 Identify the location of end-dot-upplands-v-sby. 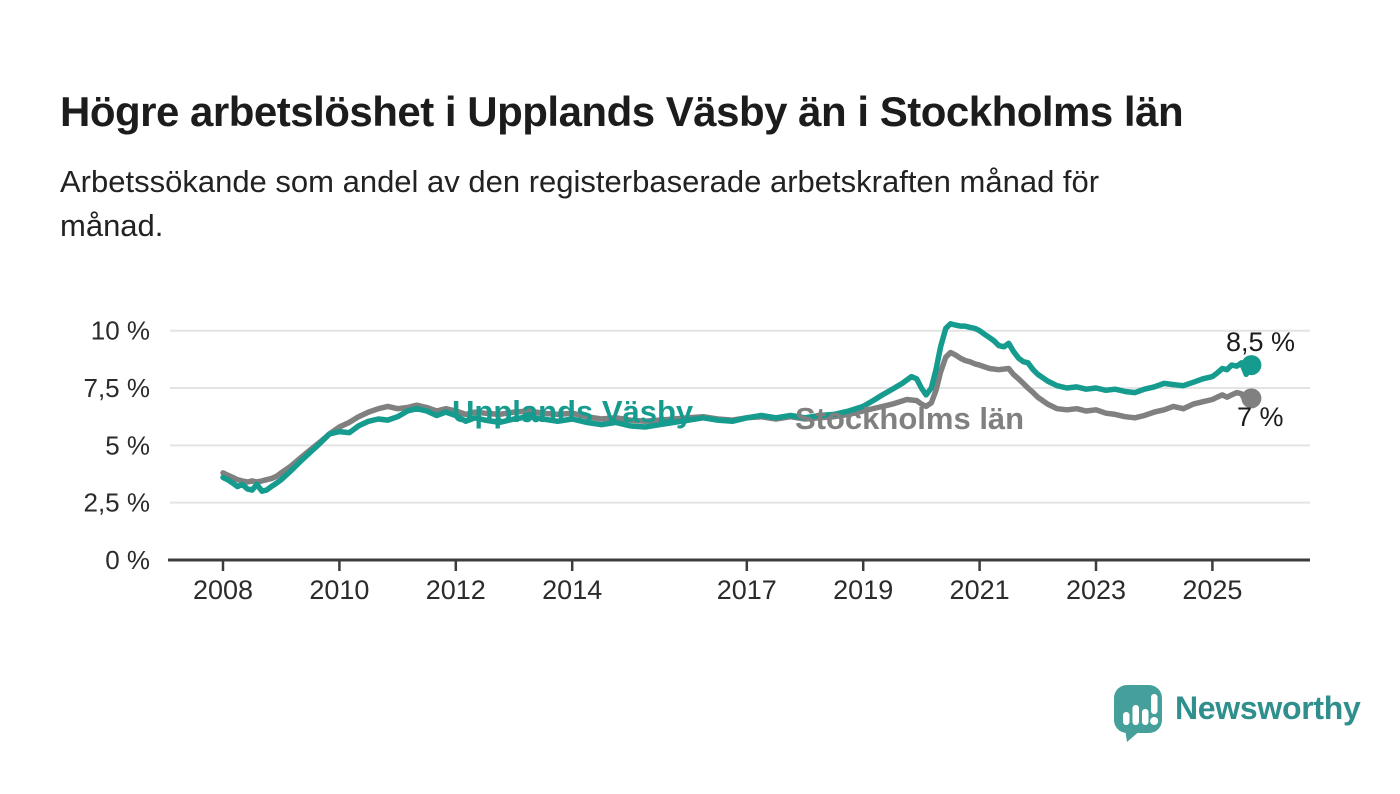
(1251, 365).